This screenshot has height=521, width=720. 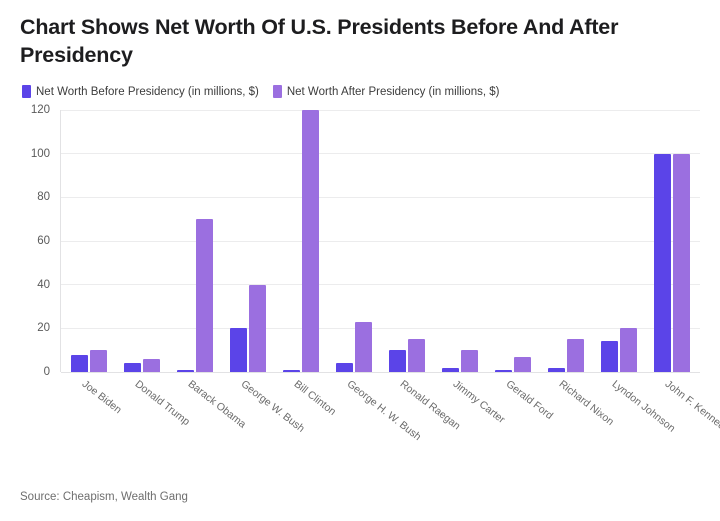 I want to click on x-axis-label-cell: Richard Nixon, so click(x=577, y=406).